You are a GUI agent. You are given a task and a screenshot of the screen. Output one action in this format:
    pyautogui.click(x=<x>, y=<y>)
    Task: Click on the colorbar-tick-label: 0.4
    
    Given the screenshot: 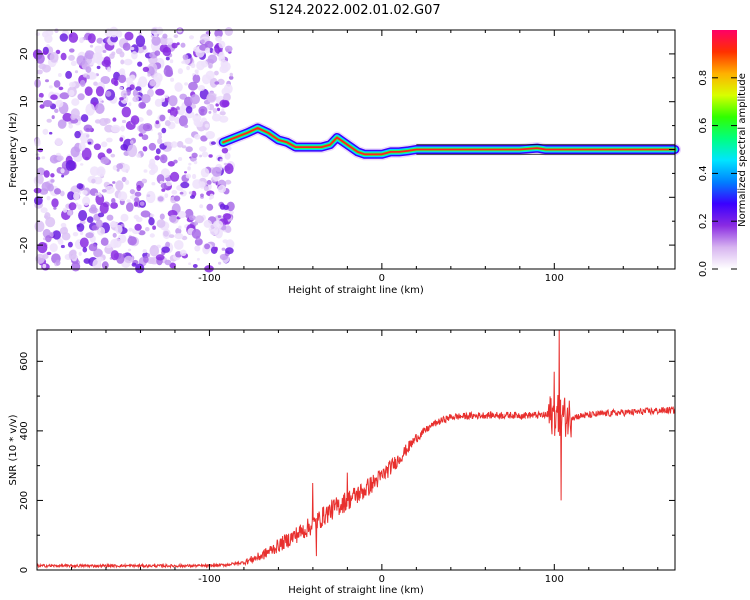 What is the action you would take?
    pyautogui.click(x=703, y=173)
    